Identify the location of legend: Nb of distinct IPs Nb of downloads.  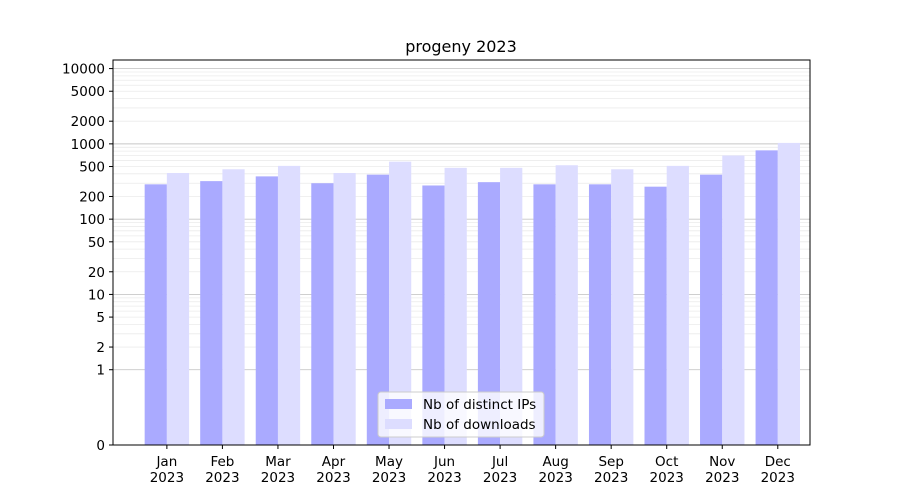
(461, 414).